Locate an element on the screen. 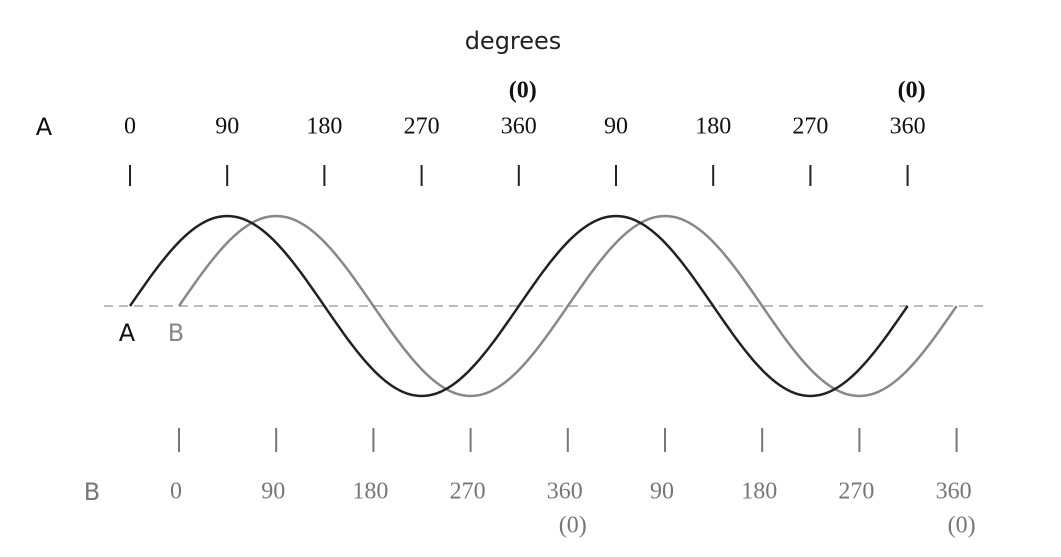  title: degrees is located at coordinates (513, 41).